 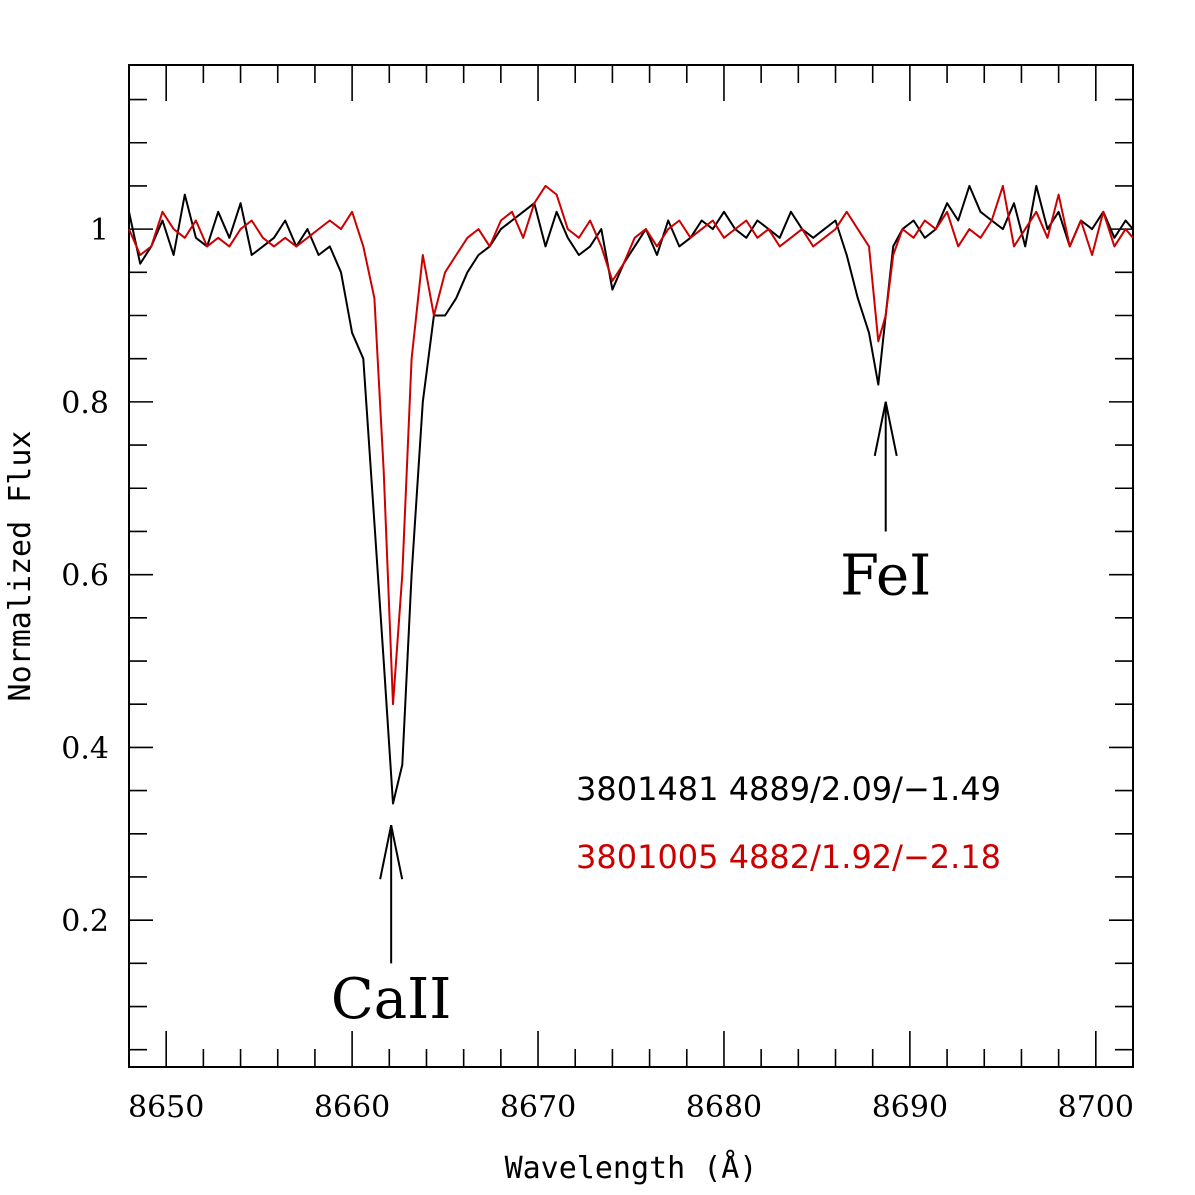 I want to click on x-tick-label: 8670, so click(x=538, y=1107).